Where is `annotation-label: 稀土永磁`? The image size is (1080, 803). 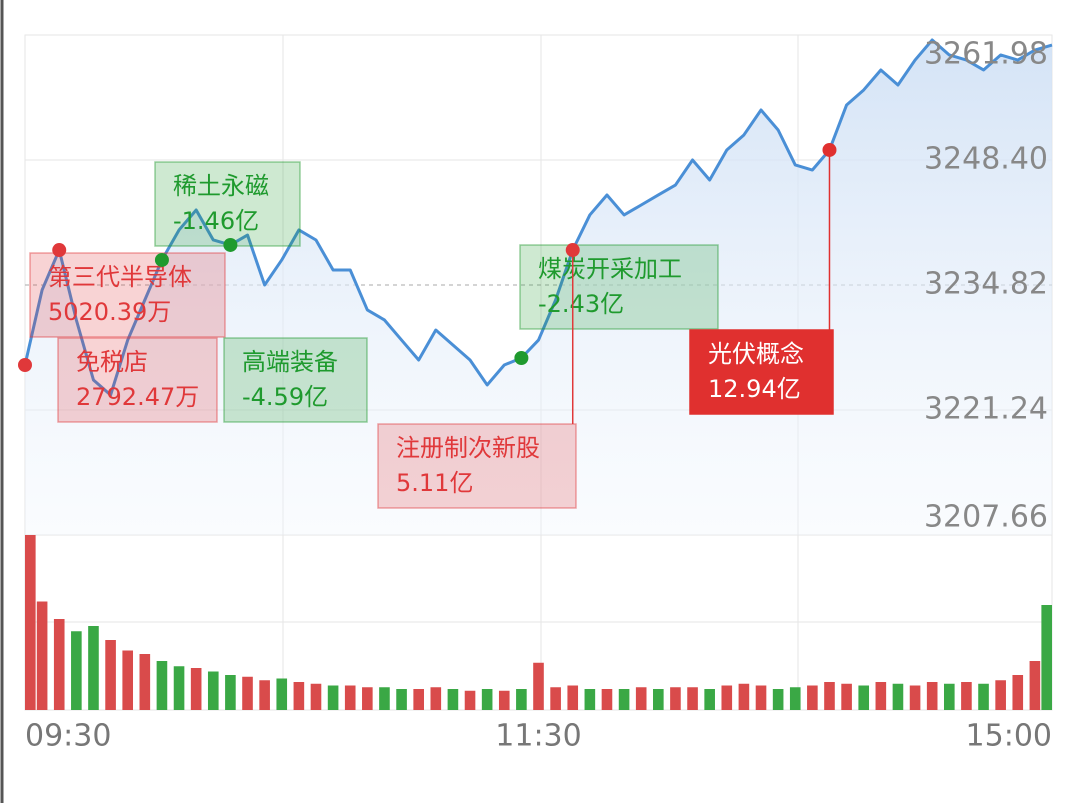
annotation-label: 稀土永磁 is located at coordinates (221, 186).